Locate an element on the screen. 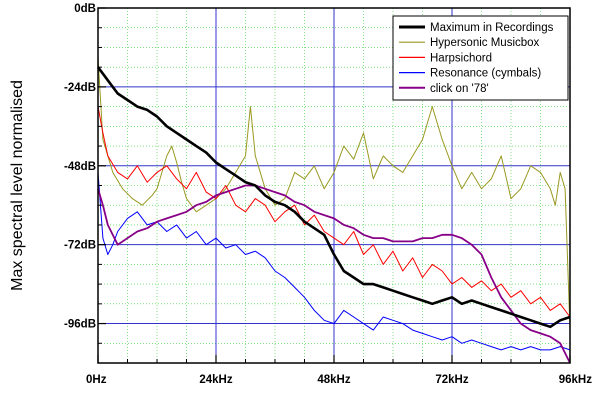 The height and width of the screenshot is (406, 600). legend-label: Maximum in Recordings is located at coordinates (492, 28).